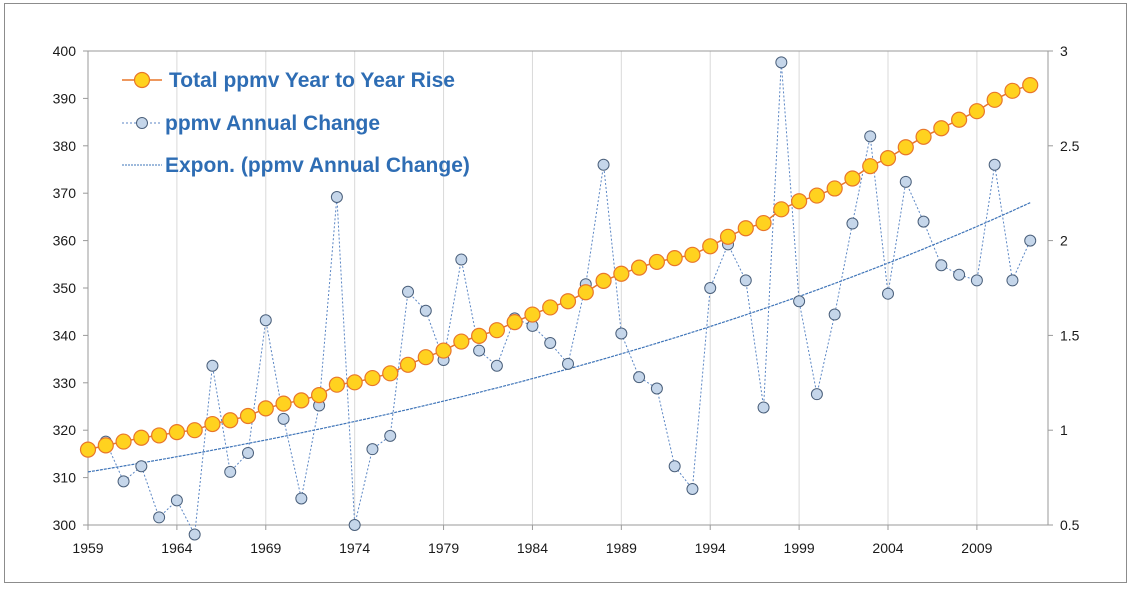 Image resolution: width=1133 pixels, height=590 pixels. What do you see at coordinates (317, 165) in the screenshot?
I see `legend-expon-label: Expon. (ppmv Annual Change)` at bounding box center [317, 165].